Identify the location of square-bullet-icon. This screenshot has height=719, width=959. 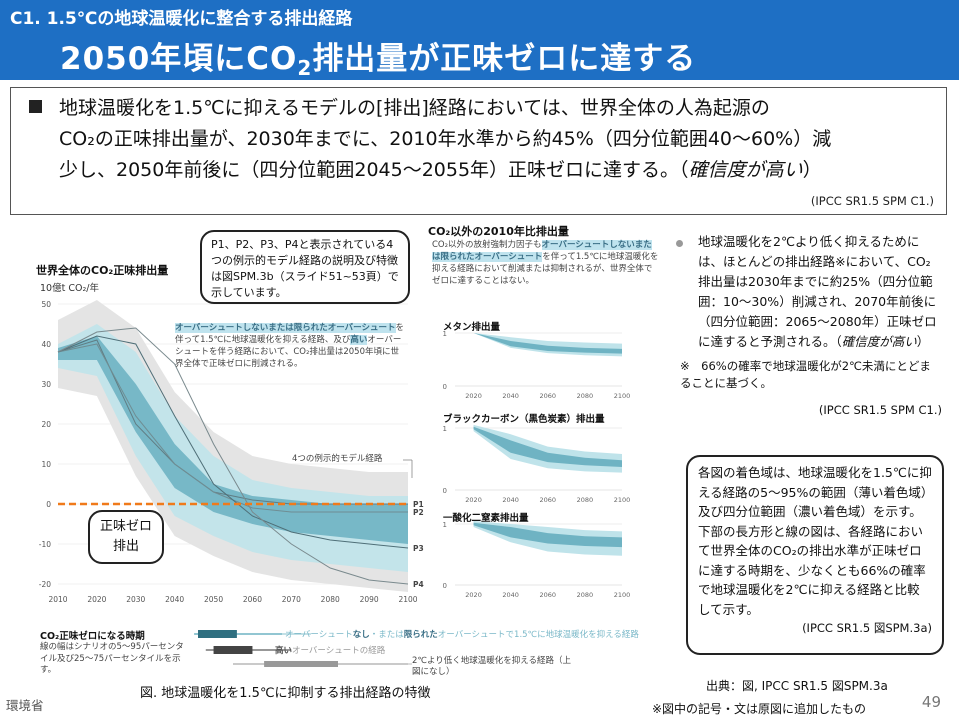
(35, 106).